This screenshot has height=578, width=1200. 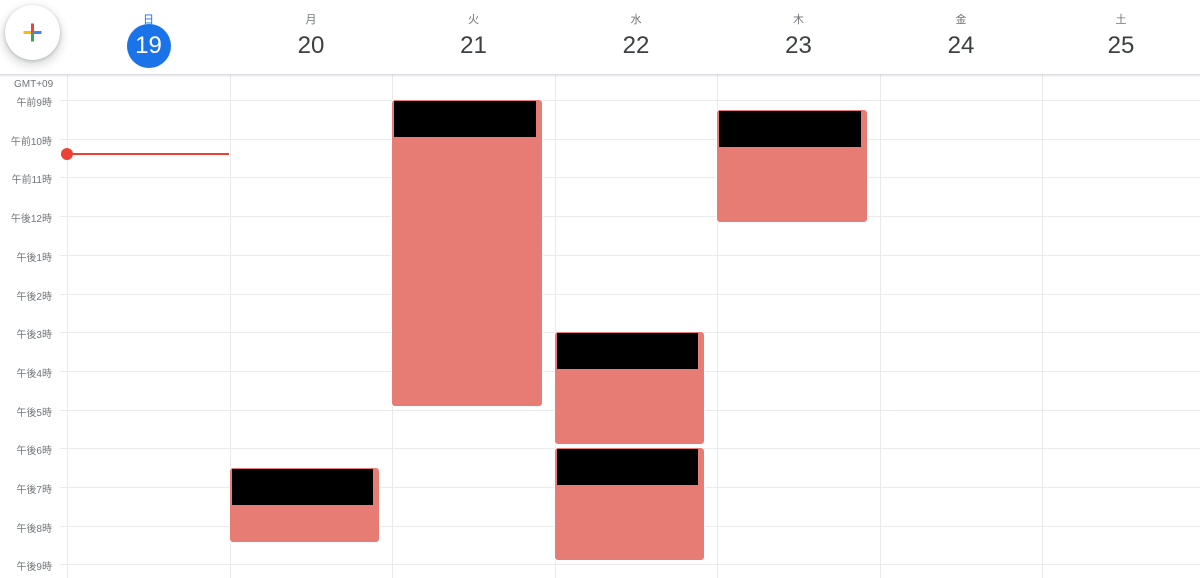 I want to click on hour-label: 午前9時, so click(x=34, y=103).